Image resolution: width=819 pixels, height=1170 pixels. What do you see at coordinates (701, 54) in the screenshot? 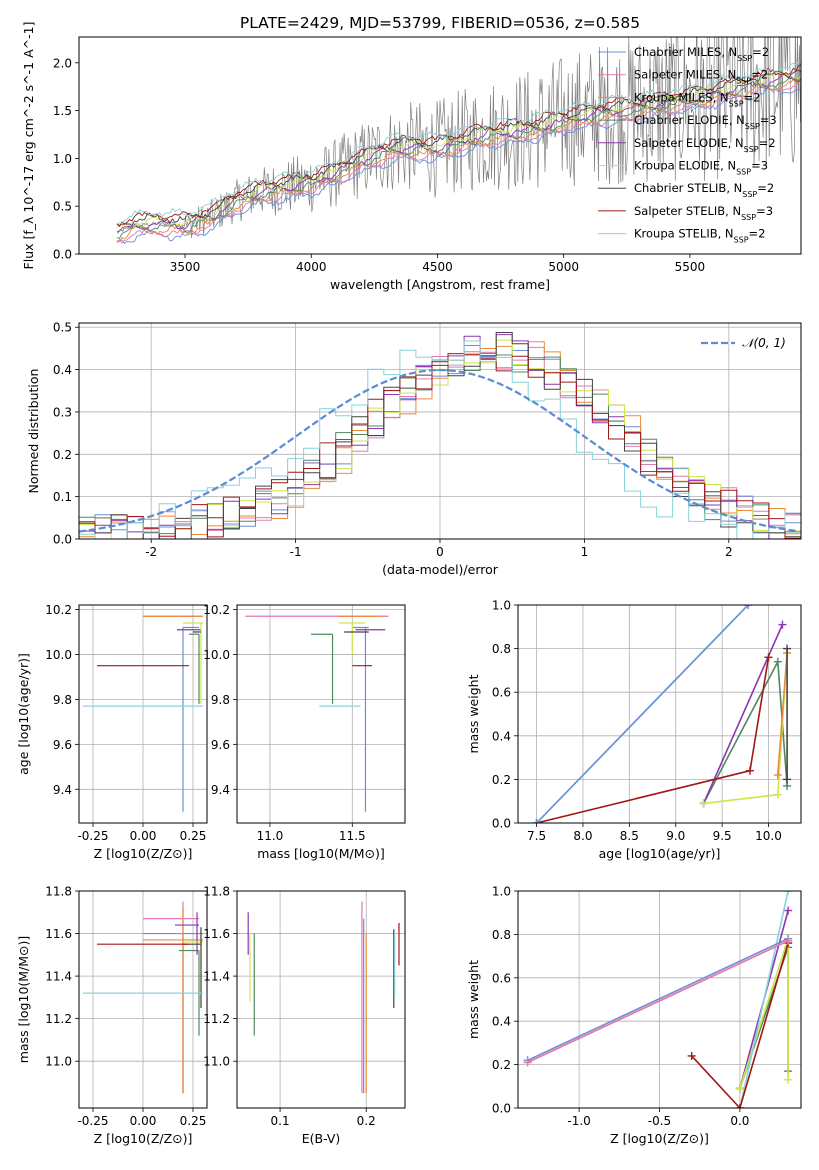
I see `legend-entry: Chabrier MILES, NSSP=2` at bounding box center [701, 54].